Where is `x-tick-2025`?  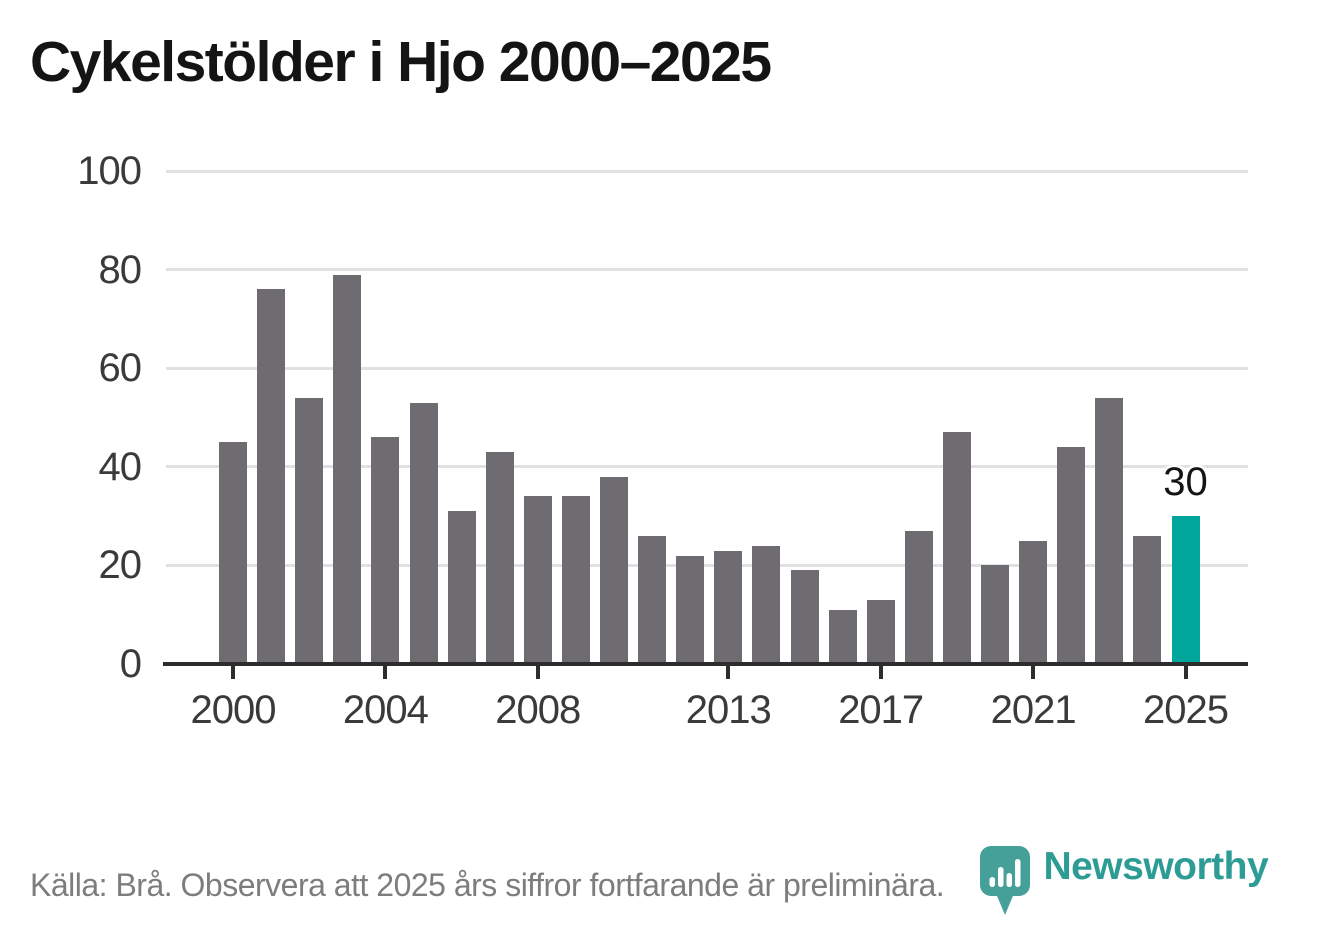
x-tick-2025 is located at coordinates (1185, 672).